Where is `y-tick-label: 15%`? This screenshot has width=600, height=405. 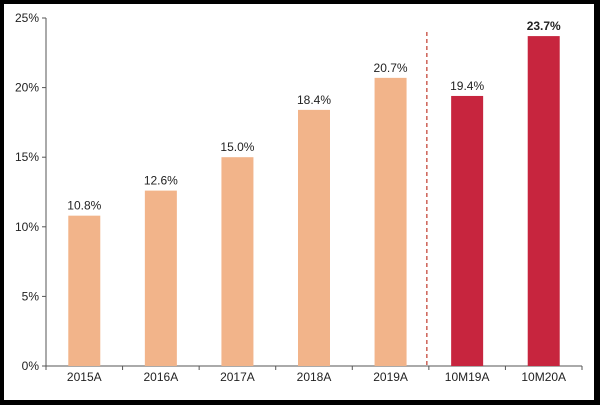 y-tick-label: 15% is located at coordinates (27, 157).